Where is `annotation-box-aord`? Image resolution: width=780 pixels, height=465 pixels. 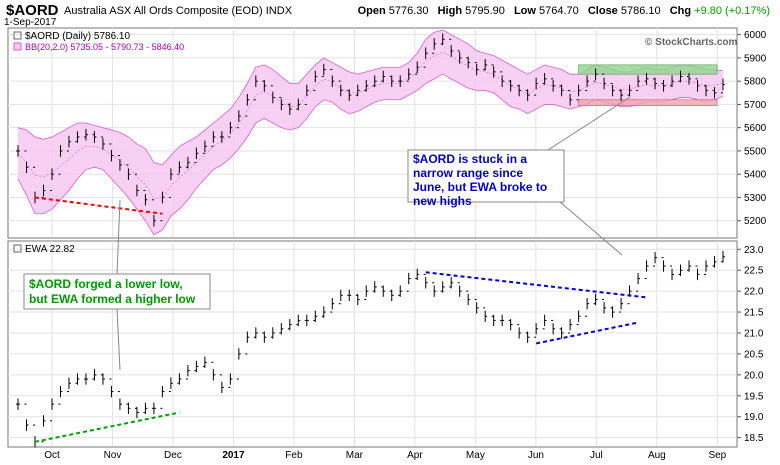 annotation-box-aord is located at coordinates (486, 176).